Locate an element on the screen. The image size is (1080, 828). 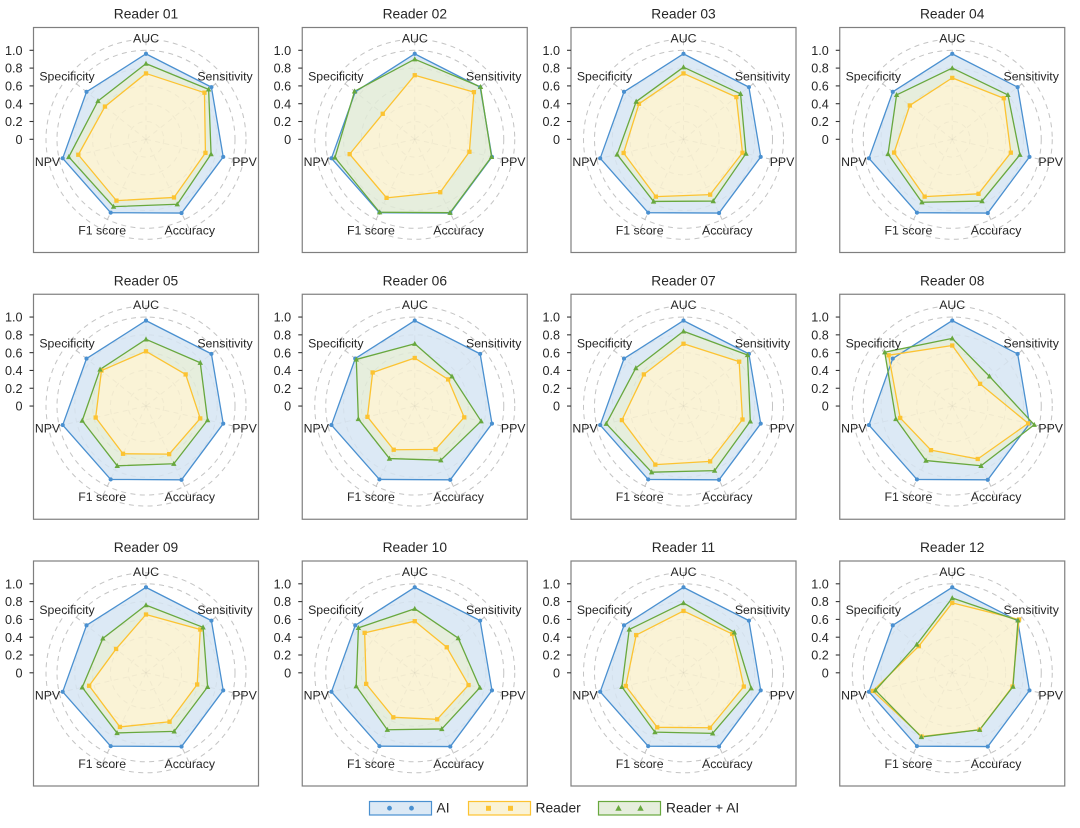
svg-text: Reader 01 is located at coordinates (146, 14).